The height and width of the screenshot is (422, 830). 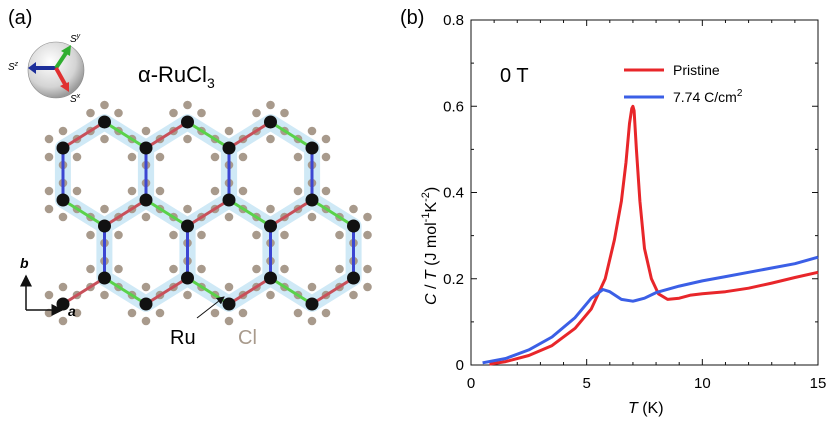 What do you see at coordinates (696, 70) in the screenshot?
I see `legend-pristine-label: Pristine` at bounding box center [696, 70].